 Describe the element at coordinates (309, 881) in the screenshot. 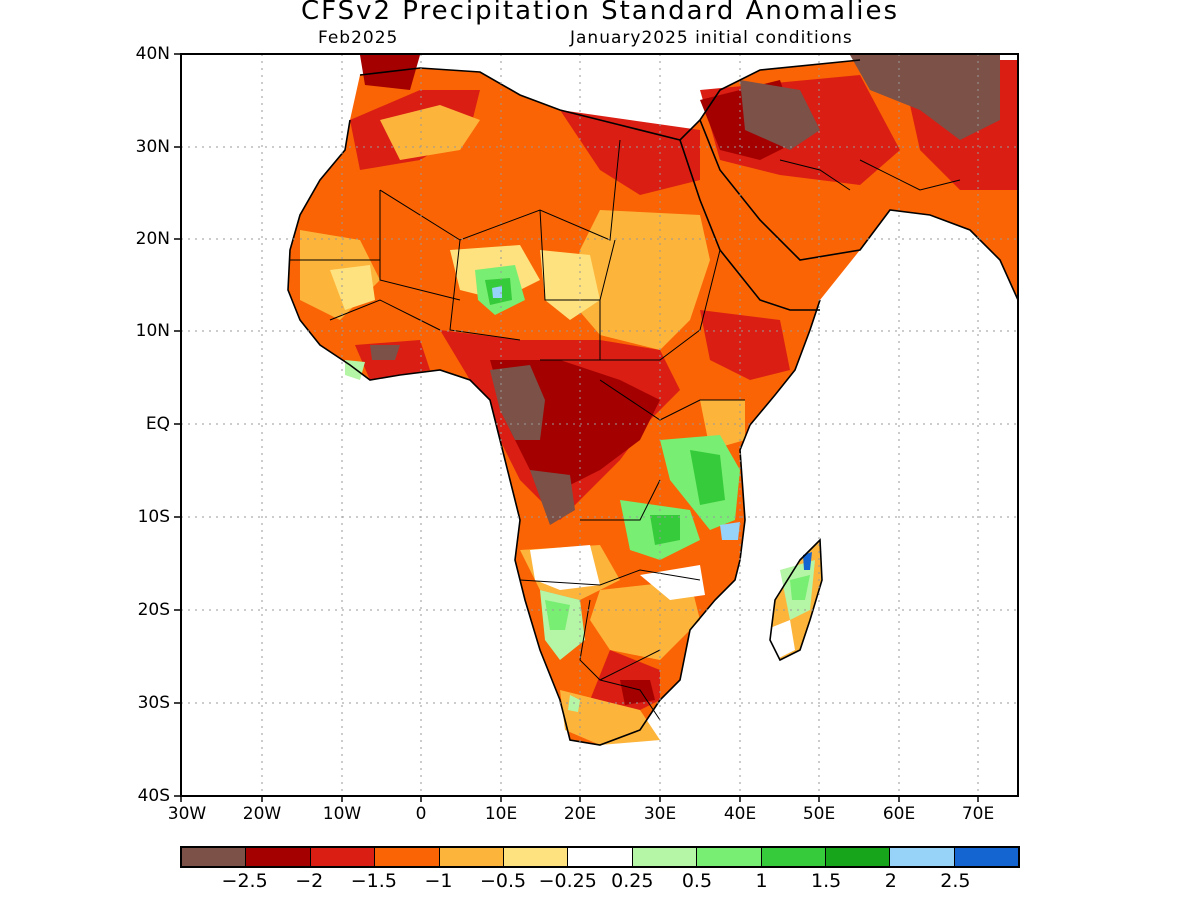

I see `colorbar-label: −2` at that location.